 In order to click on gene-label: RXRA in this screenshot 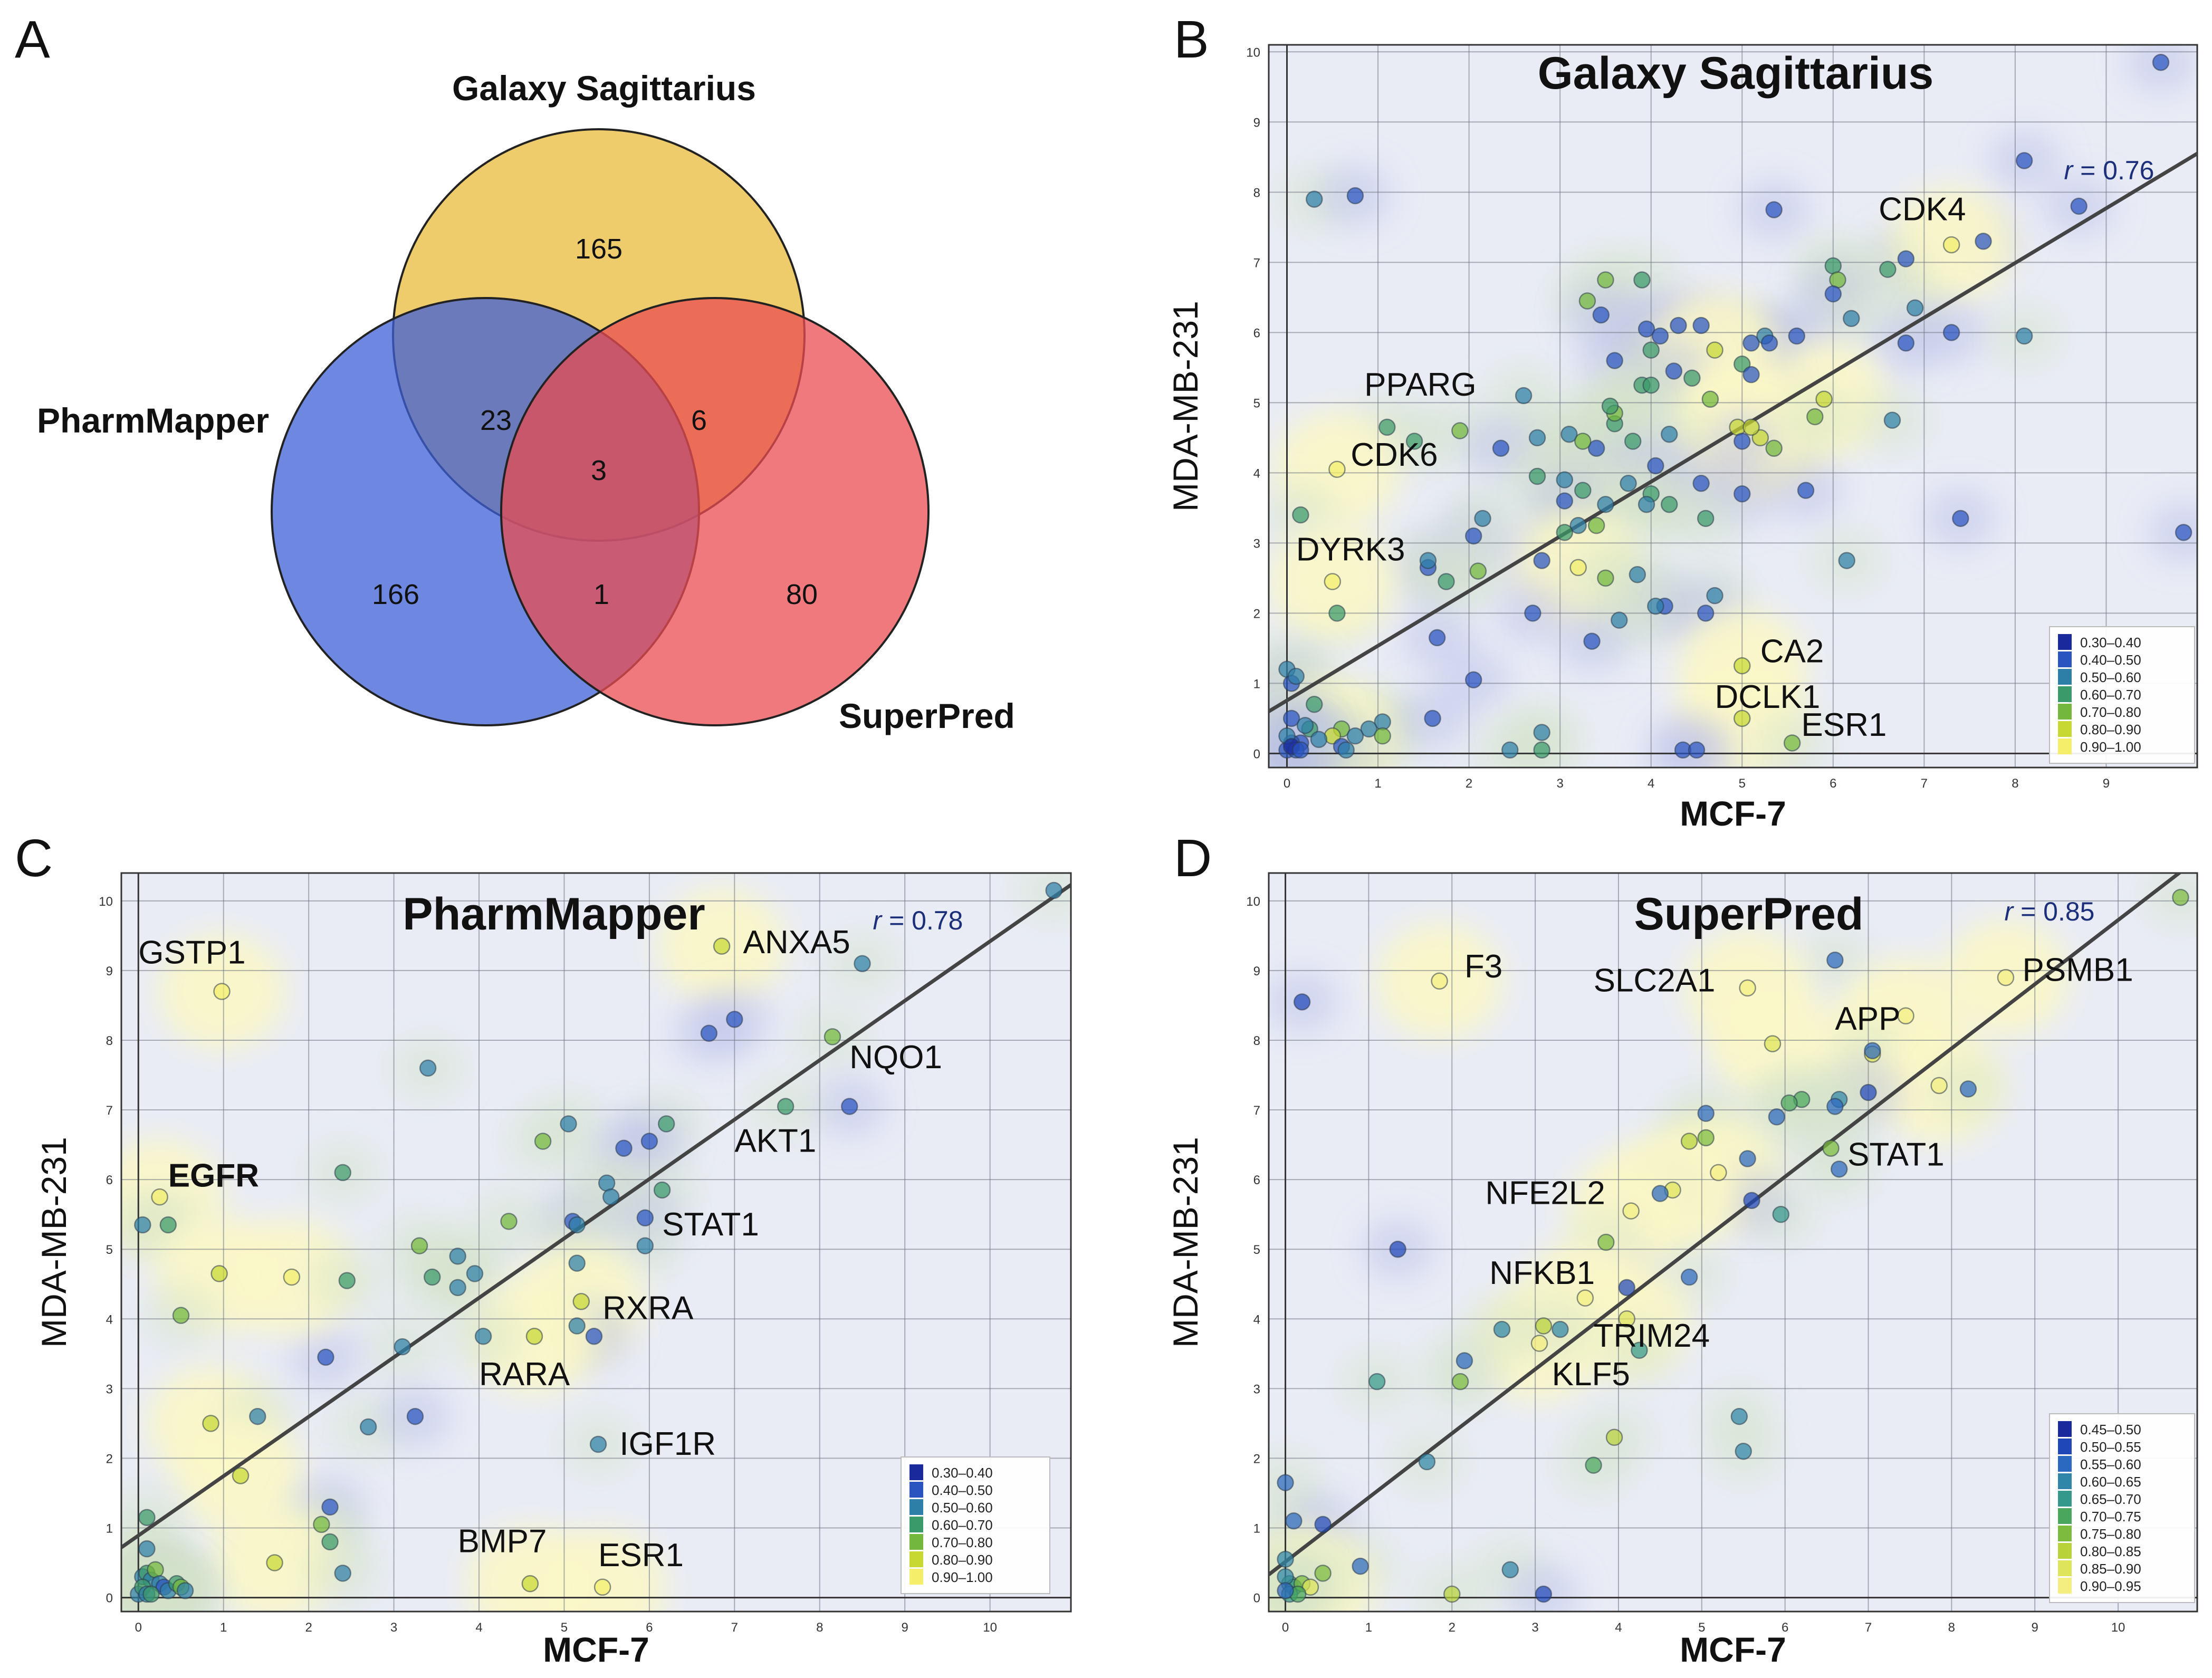, I will do `click(648, 1308)`.